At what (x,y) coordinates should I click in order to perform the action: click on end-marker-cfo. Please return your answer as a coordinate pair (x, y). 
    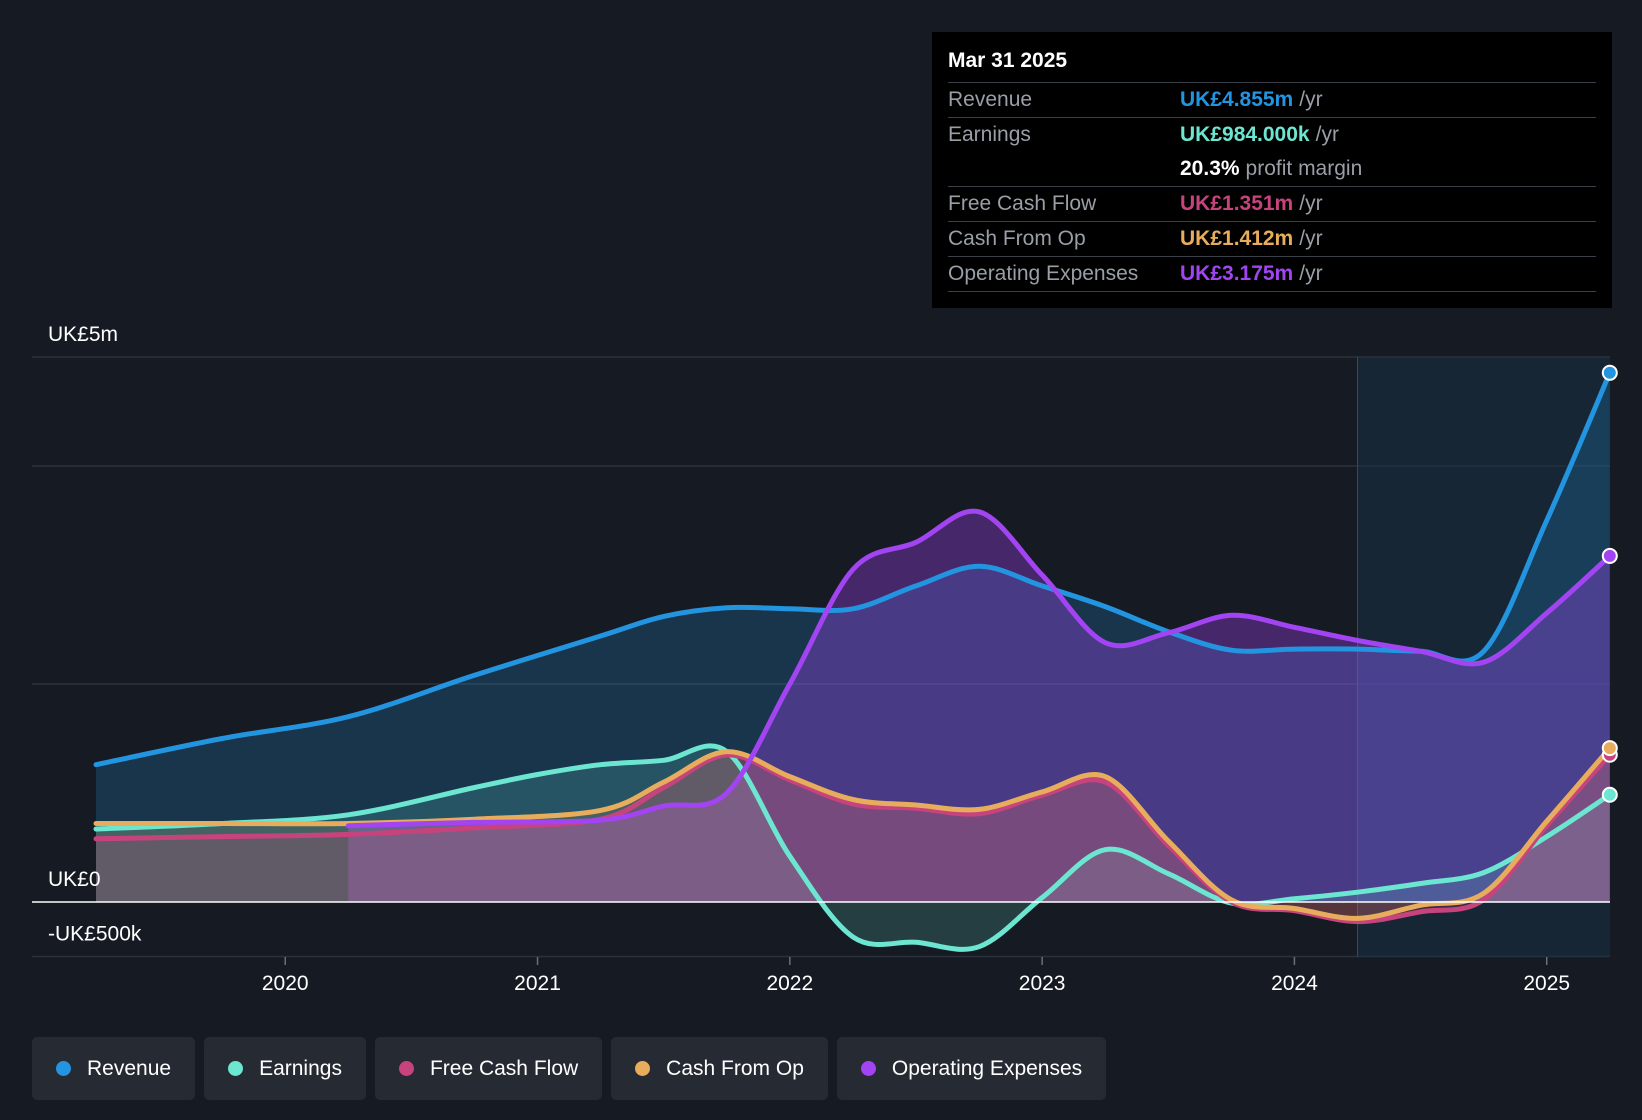
    Looking at the image, I should click on (1609, 748).